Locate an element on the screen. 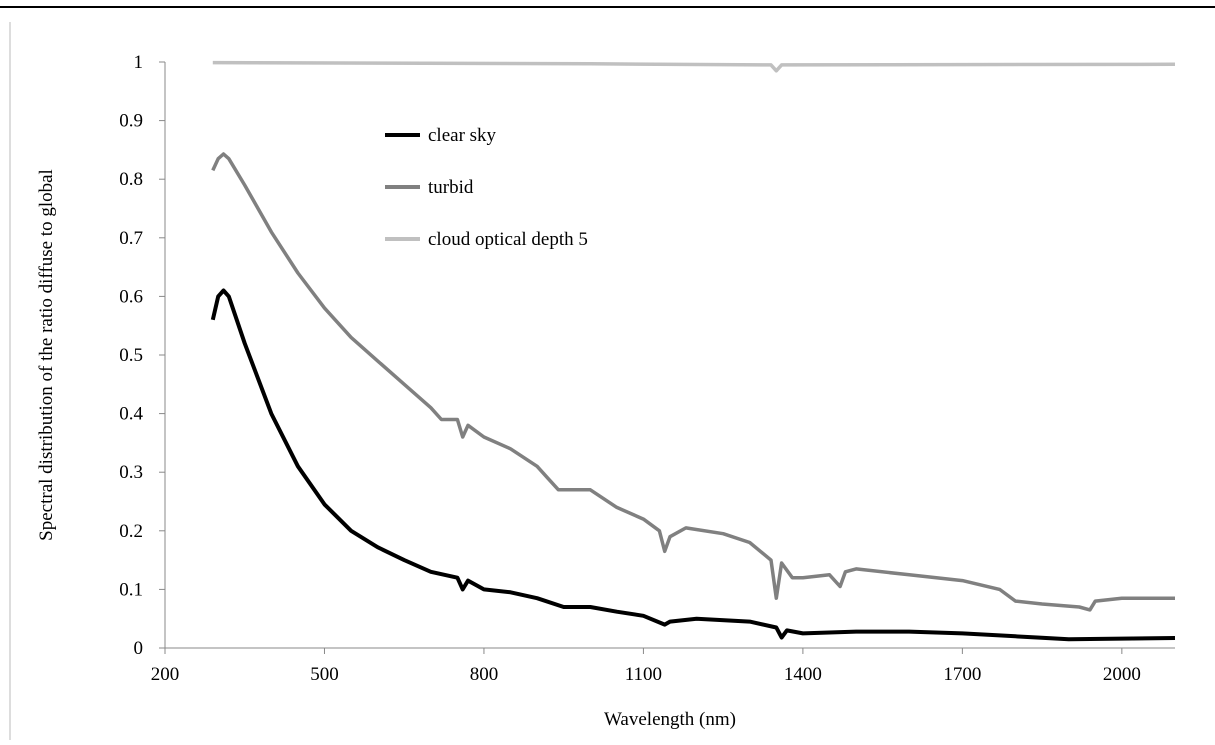 The height and width of the screenshot is (745, 1215). y-tick-label: 0.4 is located at coordinates (131, 414).